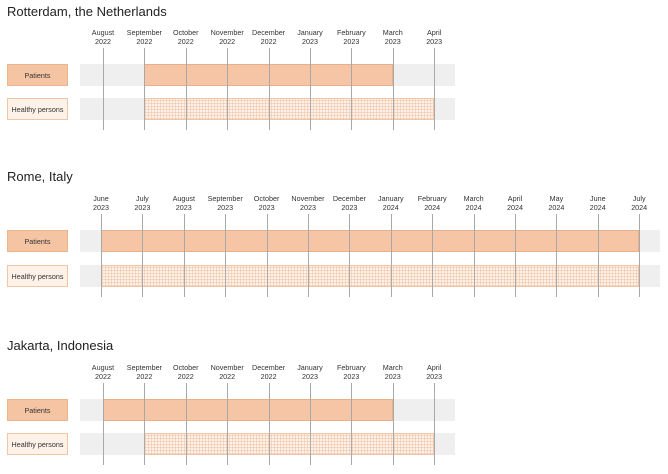 This screenshot has height=474, width=668. Describe the element at coordinates (60, 345) in the screenshot. I see `panel-title: Jakarta, Indonesia` at that location.